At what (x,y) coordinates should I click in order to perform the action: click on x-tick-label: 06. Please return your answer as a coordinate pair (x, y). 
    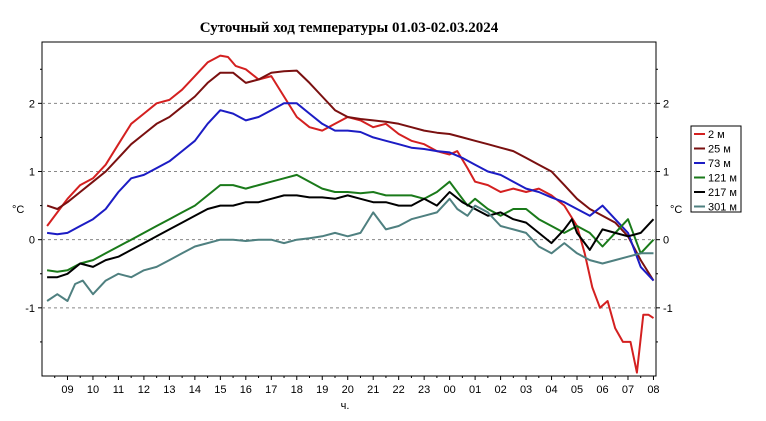
    Looking at the image, I should click on (602, 390).